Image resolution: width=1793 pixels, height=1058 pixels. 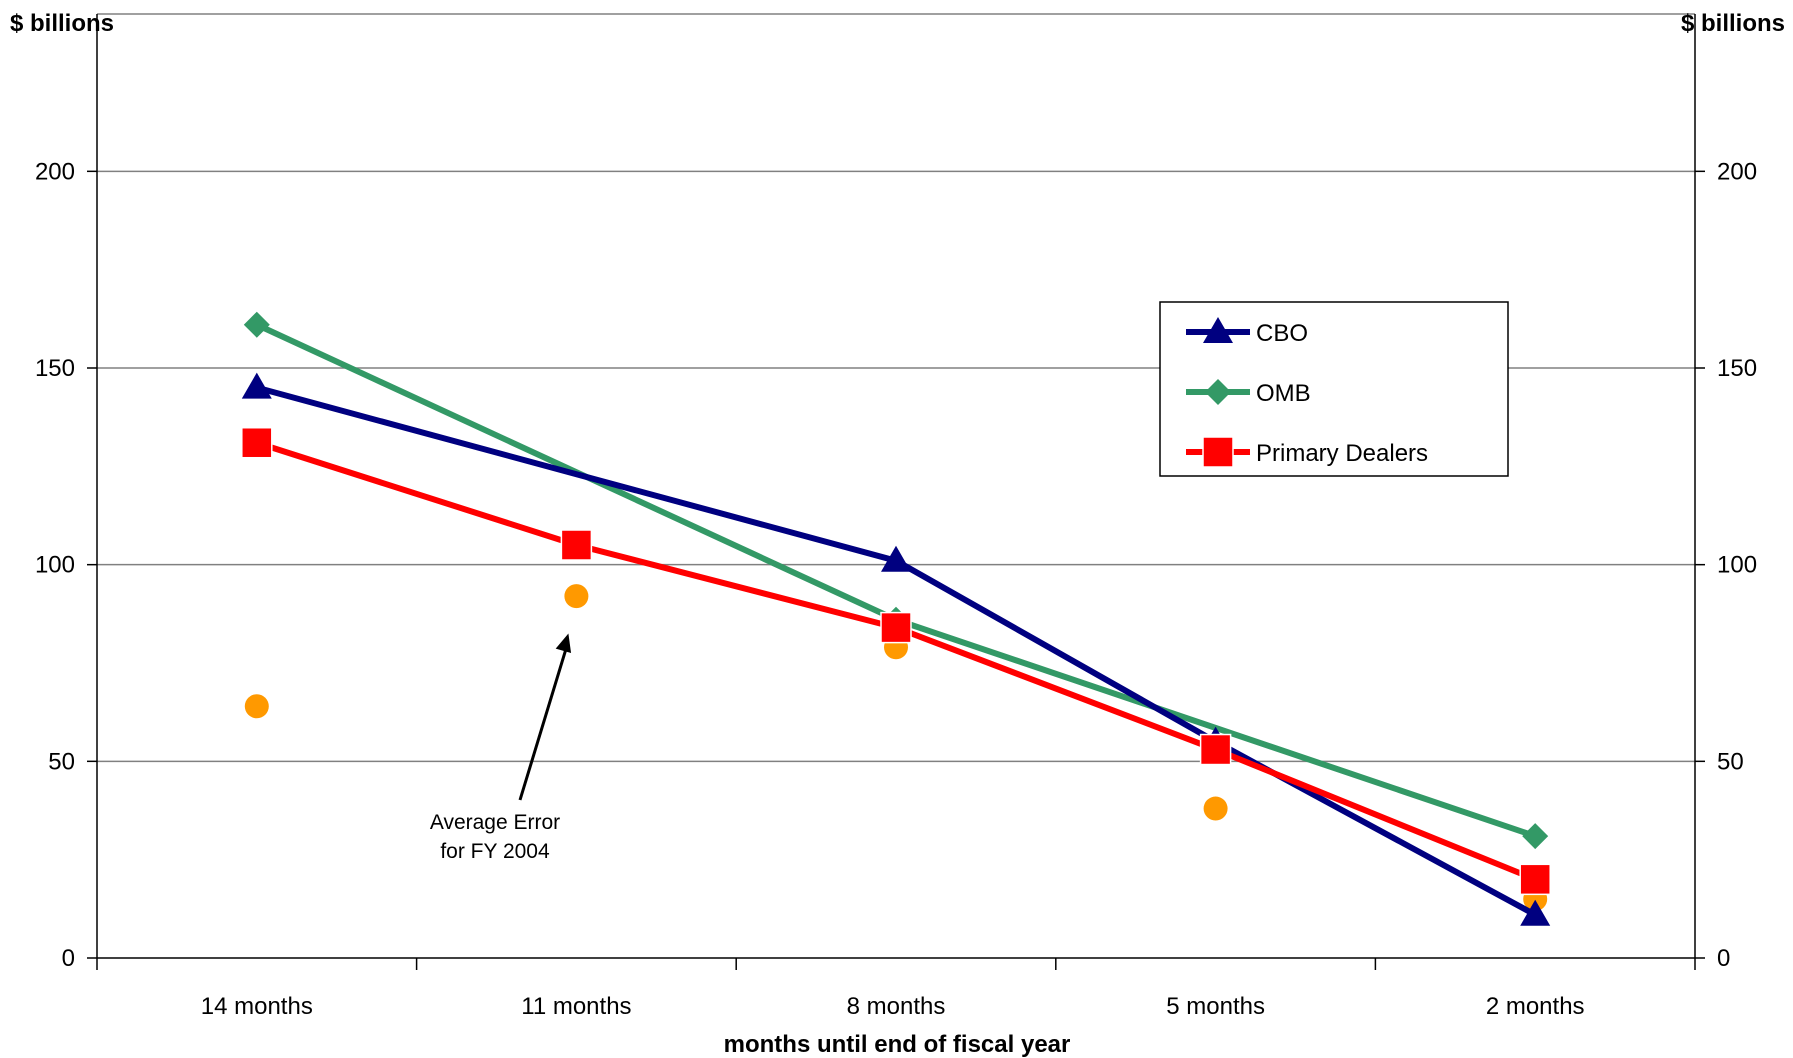 I want to click on right-y-tick-150: 150, so click(x=1737, y=368).